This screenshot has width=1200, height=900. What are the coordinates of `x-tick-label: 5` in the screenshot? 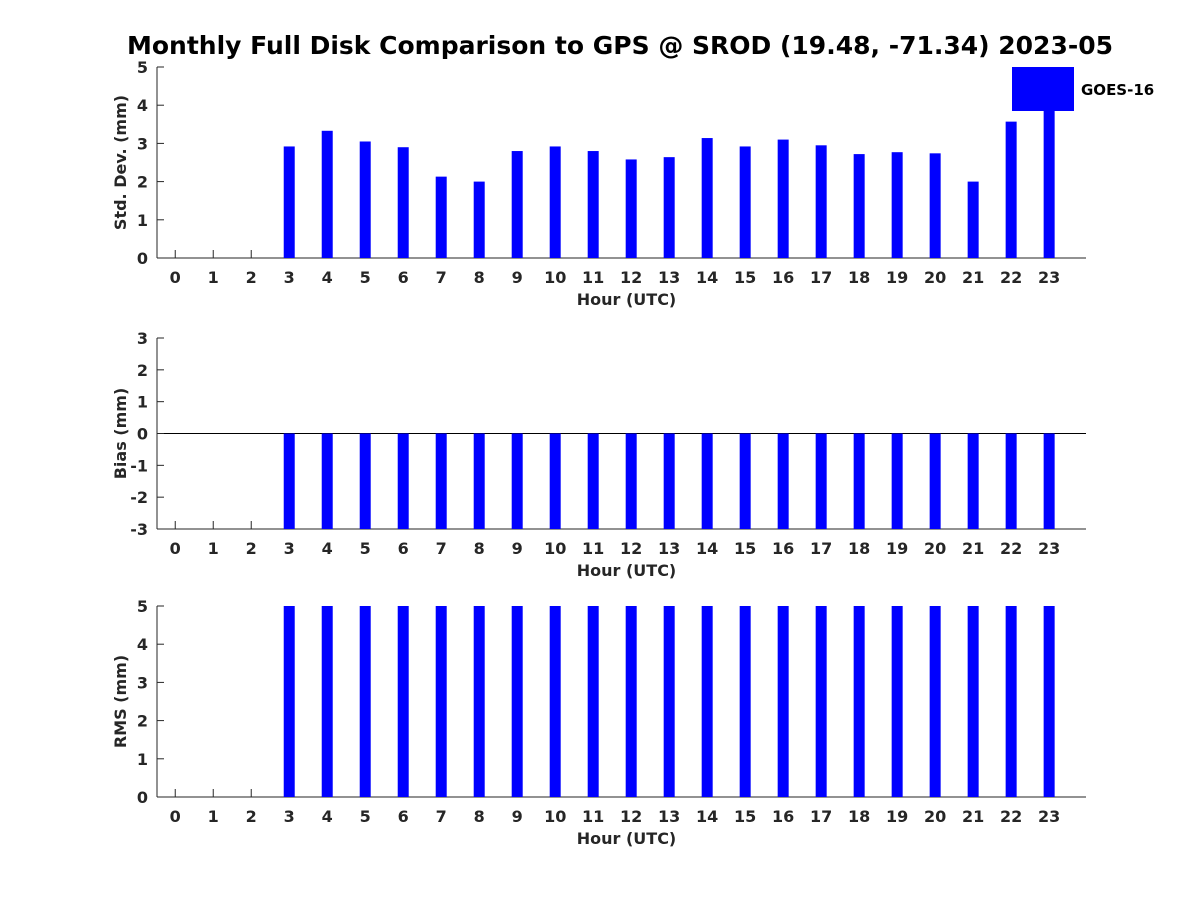 It's located at (365, 548).